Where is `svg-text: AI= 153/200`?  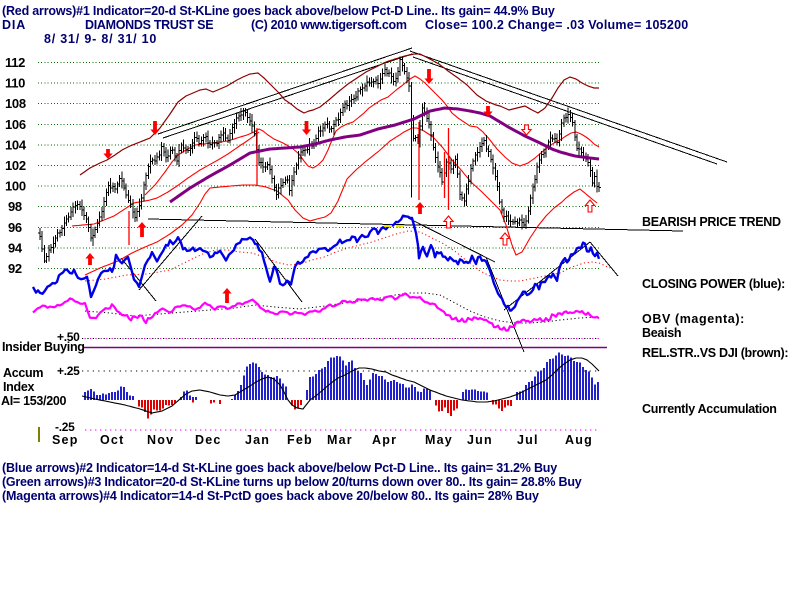
svg-text: AI= 153/200 is located at coordinates (34, 401).